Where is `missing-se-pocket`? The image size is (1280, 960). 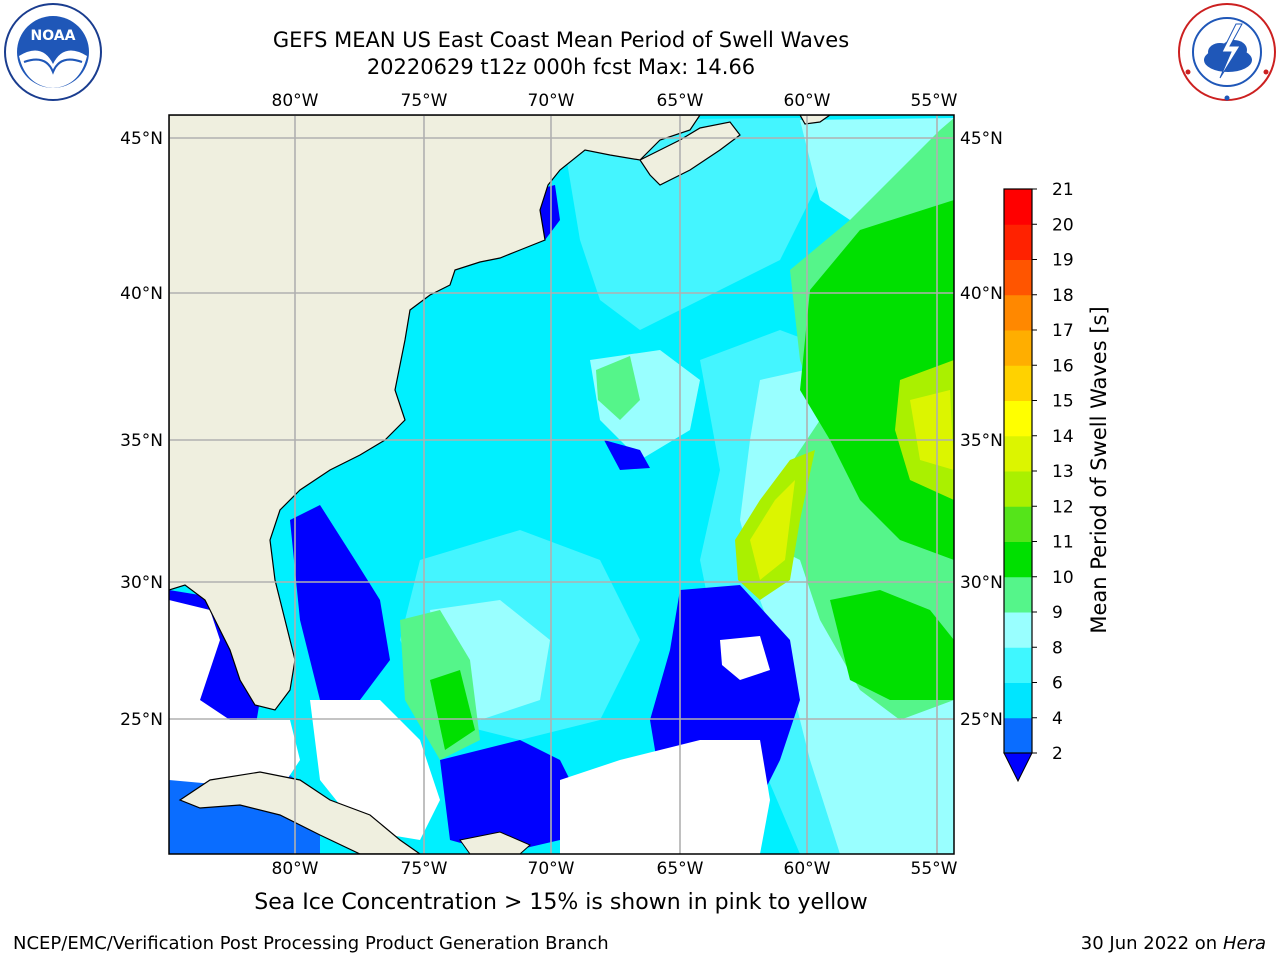
missing-se-pocket is located at coordinates (745, 658).